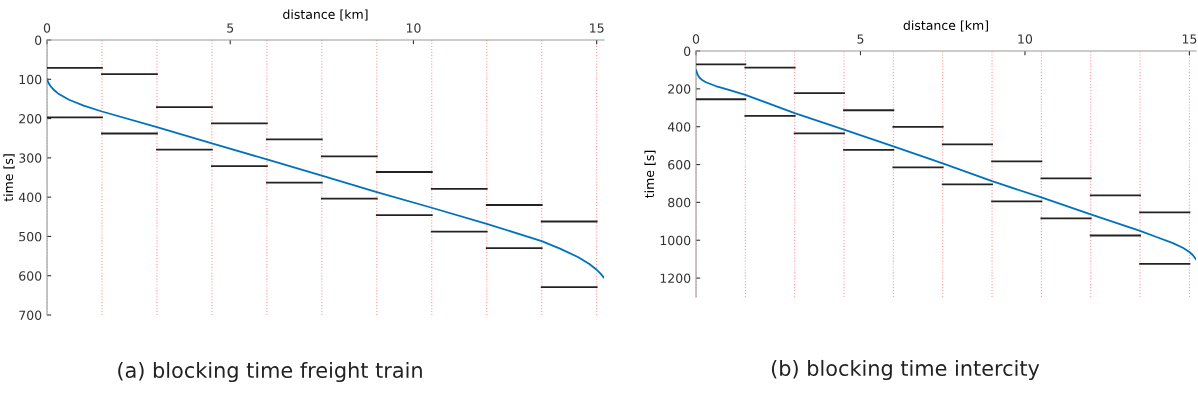 The height and width of the screenshot is (403, 1198). What do you see at coordinates (30, 79) in the screenshot?
I see `y-tick-label: 100` at bounding box center [30, 79].